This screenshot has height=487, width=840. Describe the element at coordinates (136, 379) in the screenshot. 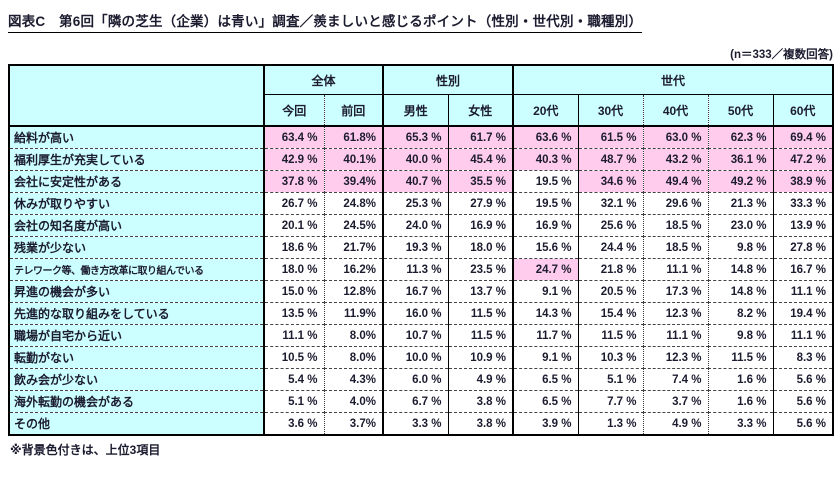

I see `row-label: 飲み会が少ない` at that location.